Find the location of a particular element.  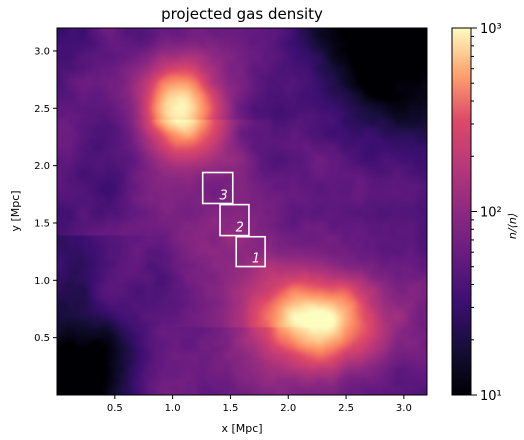

y-axis-label: y [Mpc] is located at coordinates (15, 210).